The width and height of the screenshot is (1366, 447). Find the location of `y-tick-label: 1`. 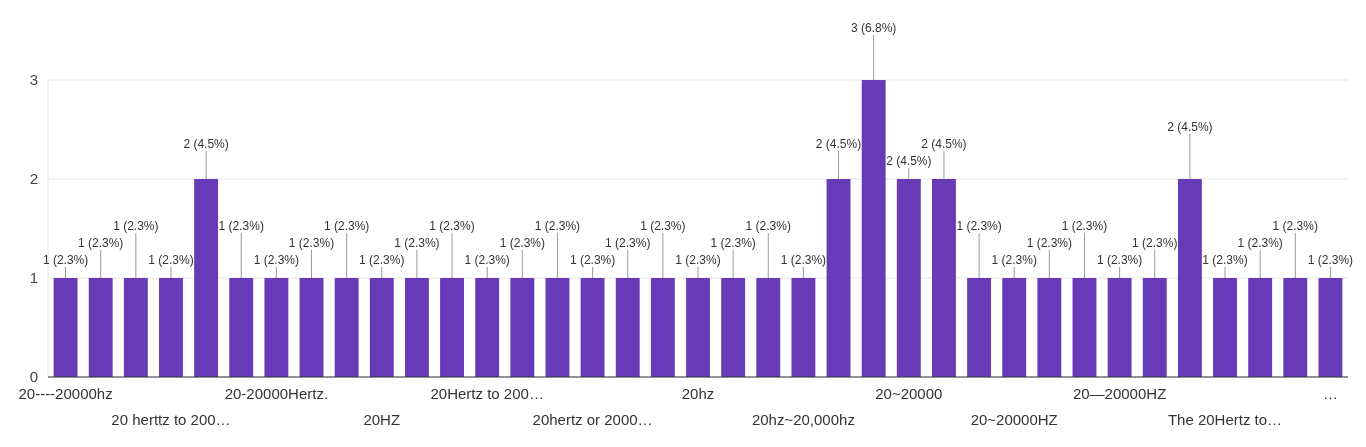

y-tick-label: 1 is located at coordinates (33, 278).